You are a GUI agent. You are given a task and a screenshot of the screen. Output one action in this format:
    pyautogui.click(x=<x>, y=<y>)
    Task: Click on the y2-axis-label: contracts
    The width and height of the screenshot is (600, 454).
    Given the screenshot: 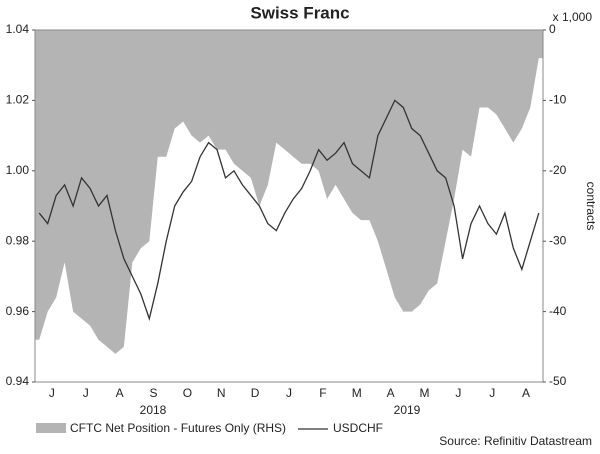 What is the action you would take?
    pyautogui.click(x=591, y=206)
    